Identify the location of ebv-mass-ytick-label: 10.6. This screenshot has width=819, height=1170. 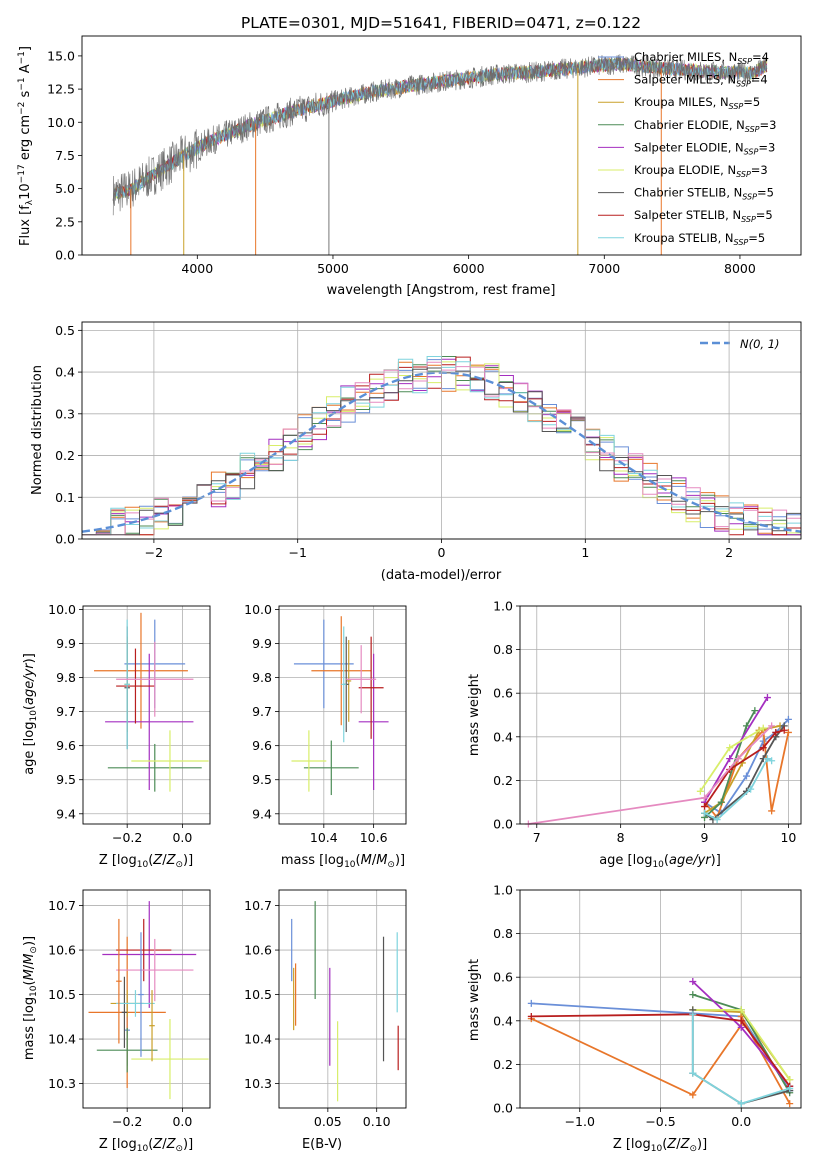
(258, 950).